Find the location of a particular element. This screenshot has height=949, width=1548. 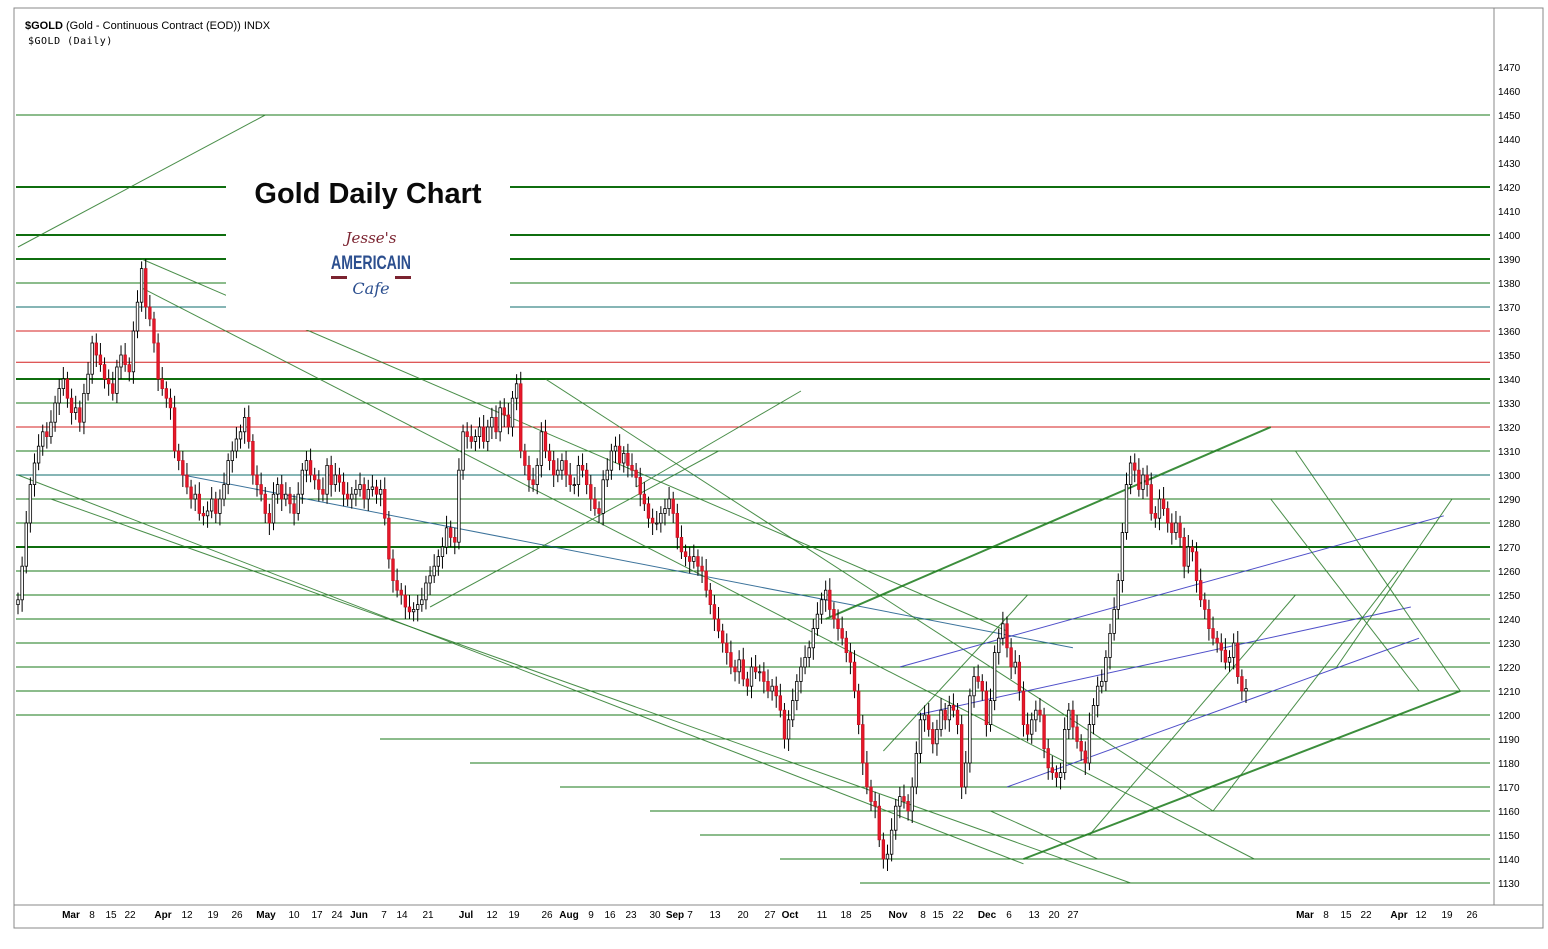

x-tick-label: Oct is located at coordinates (790, 915).